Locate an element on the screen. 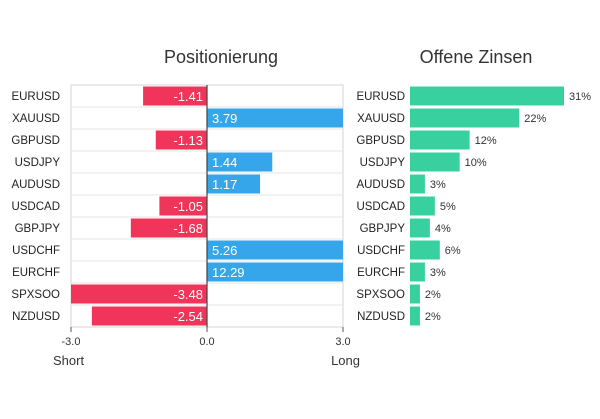  value-label: -1.13 is located at coordinates (188, 140).